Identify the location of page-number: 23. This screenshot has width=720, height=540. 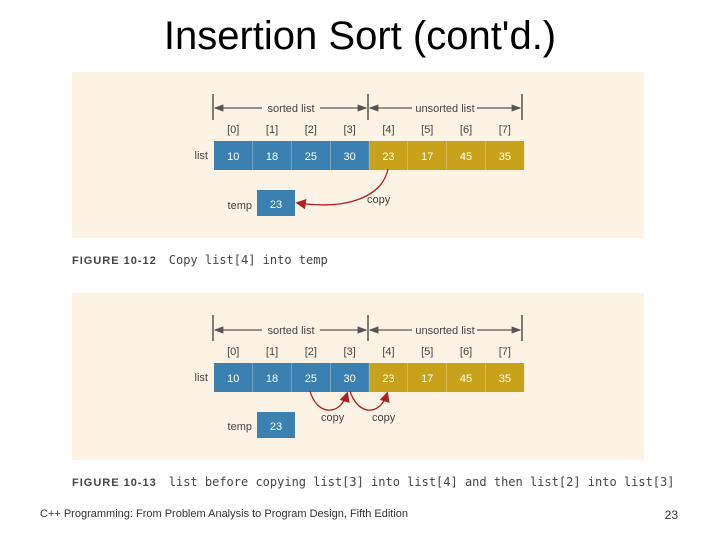
(671, 515).